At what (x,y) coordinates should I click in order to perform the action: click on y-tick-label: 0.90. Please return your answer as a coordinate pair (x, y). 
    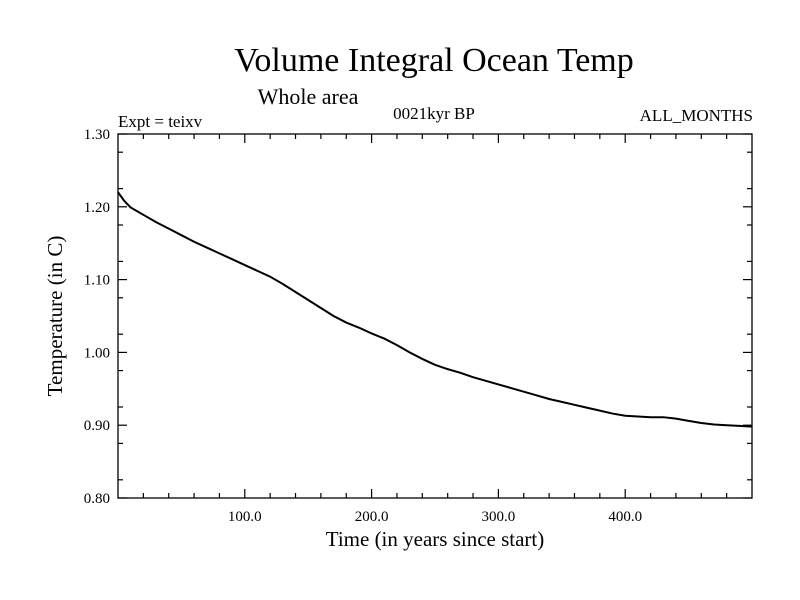
    Looking at the image, I should click on (97, 426).